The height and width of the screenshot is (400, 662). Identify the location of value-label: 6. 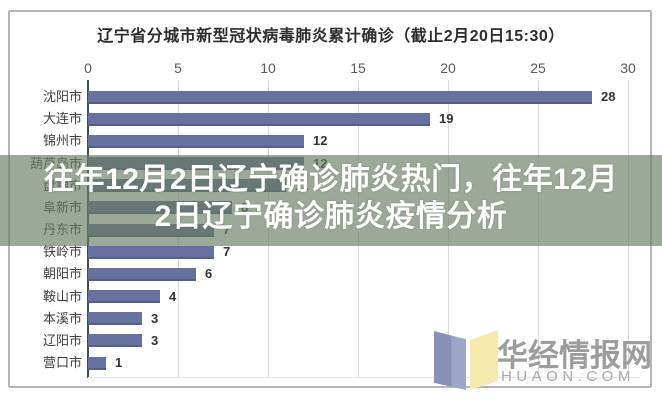
(209, 274).